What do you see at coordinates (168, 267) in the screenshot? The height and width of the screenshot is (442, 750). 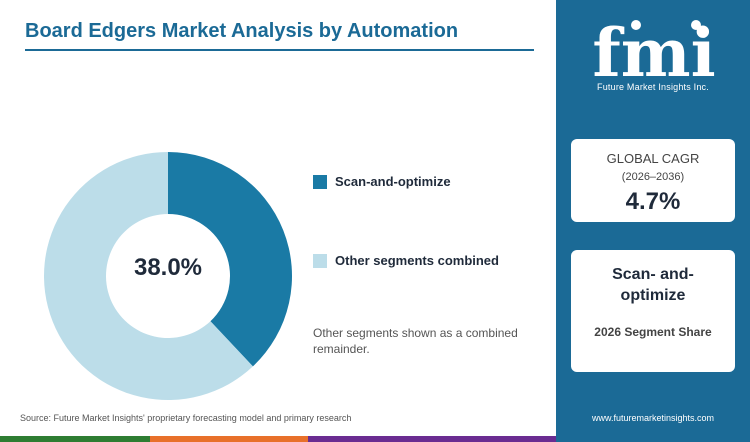 I see `donut-center-label: 38.0%` at bounding box center [168, 267].